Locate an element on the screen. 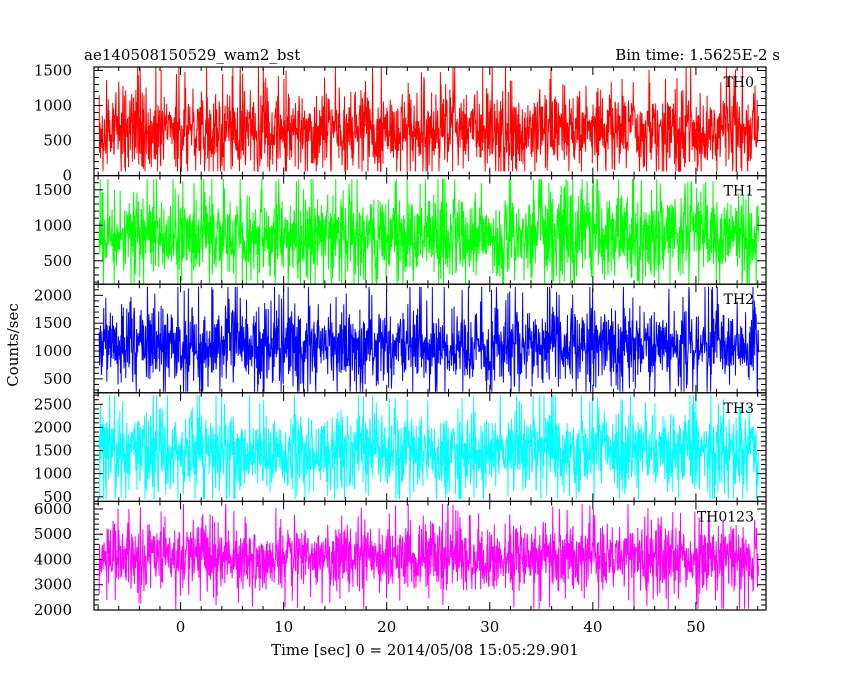  chart-title-left: ae140508150529_wam2_bst is located at coordinates (192, 55).